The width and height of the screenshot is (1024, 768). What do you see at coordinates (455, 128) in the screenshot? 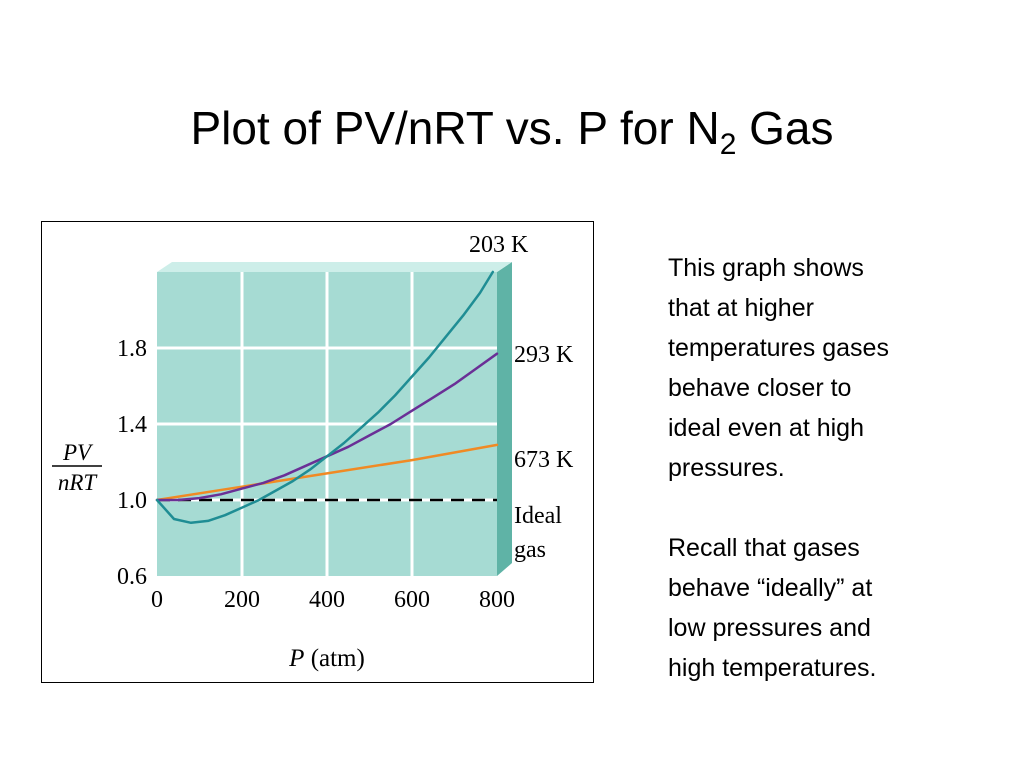
I see `title-main: Plot of PV/nRT vs. P for N` at bounding box center [455, 128].